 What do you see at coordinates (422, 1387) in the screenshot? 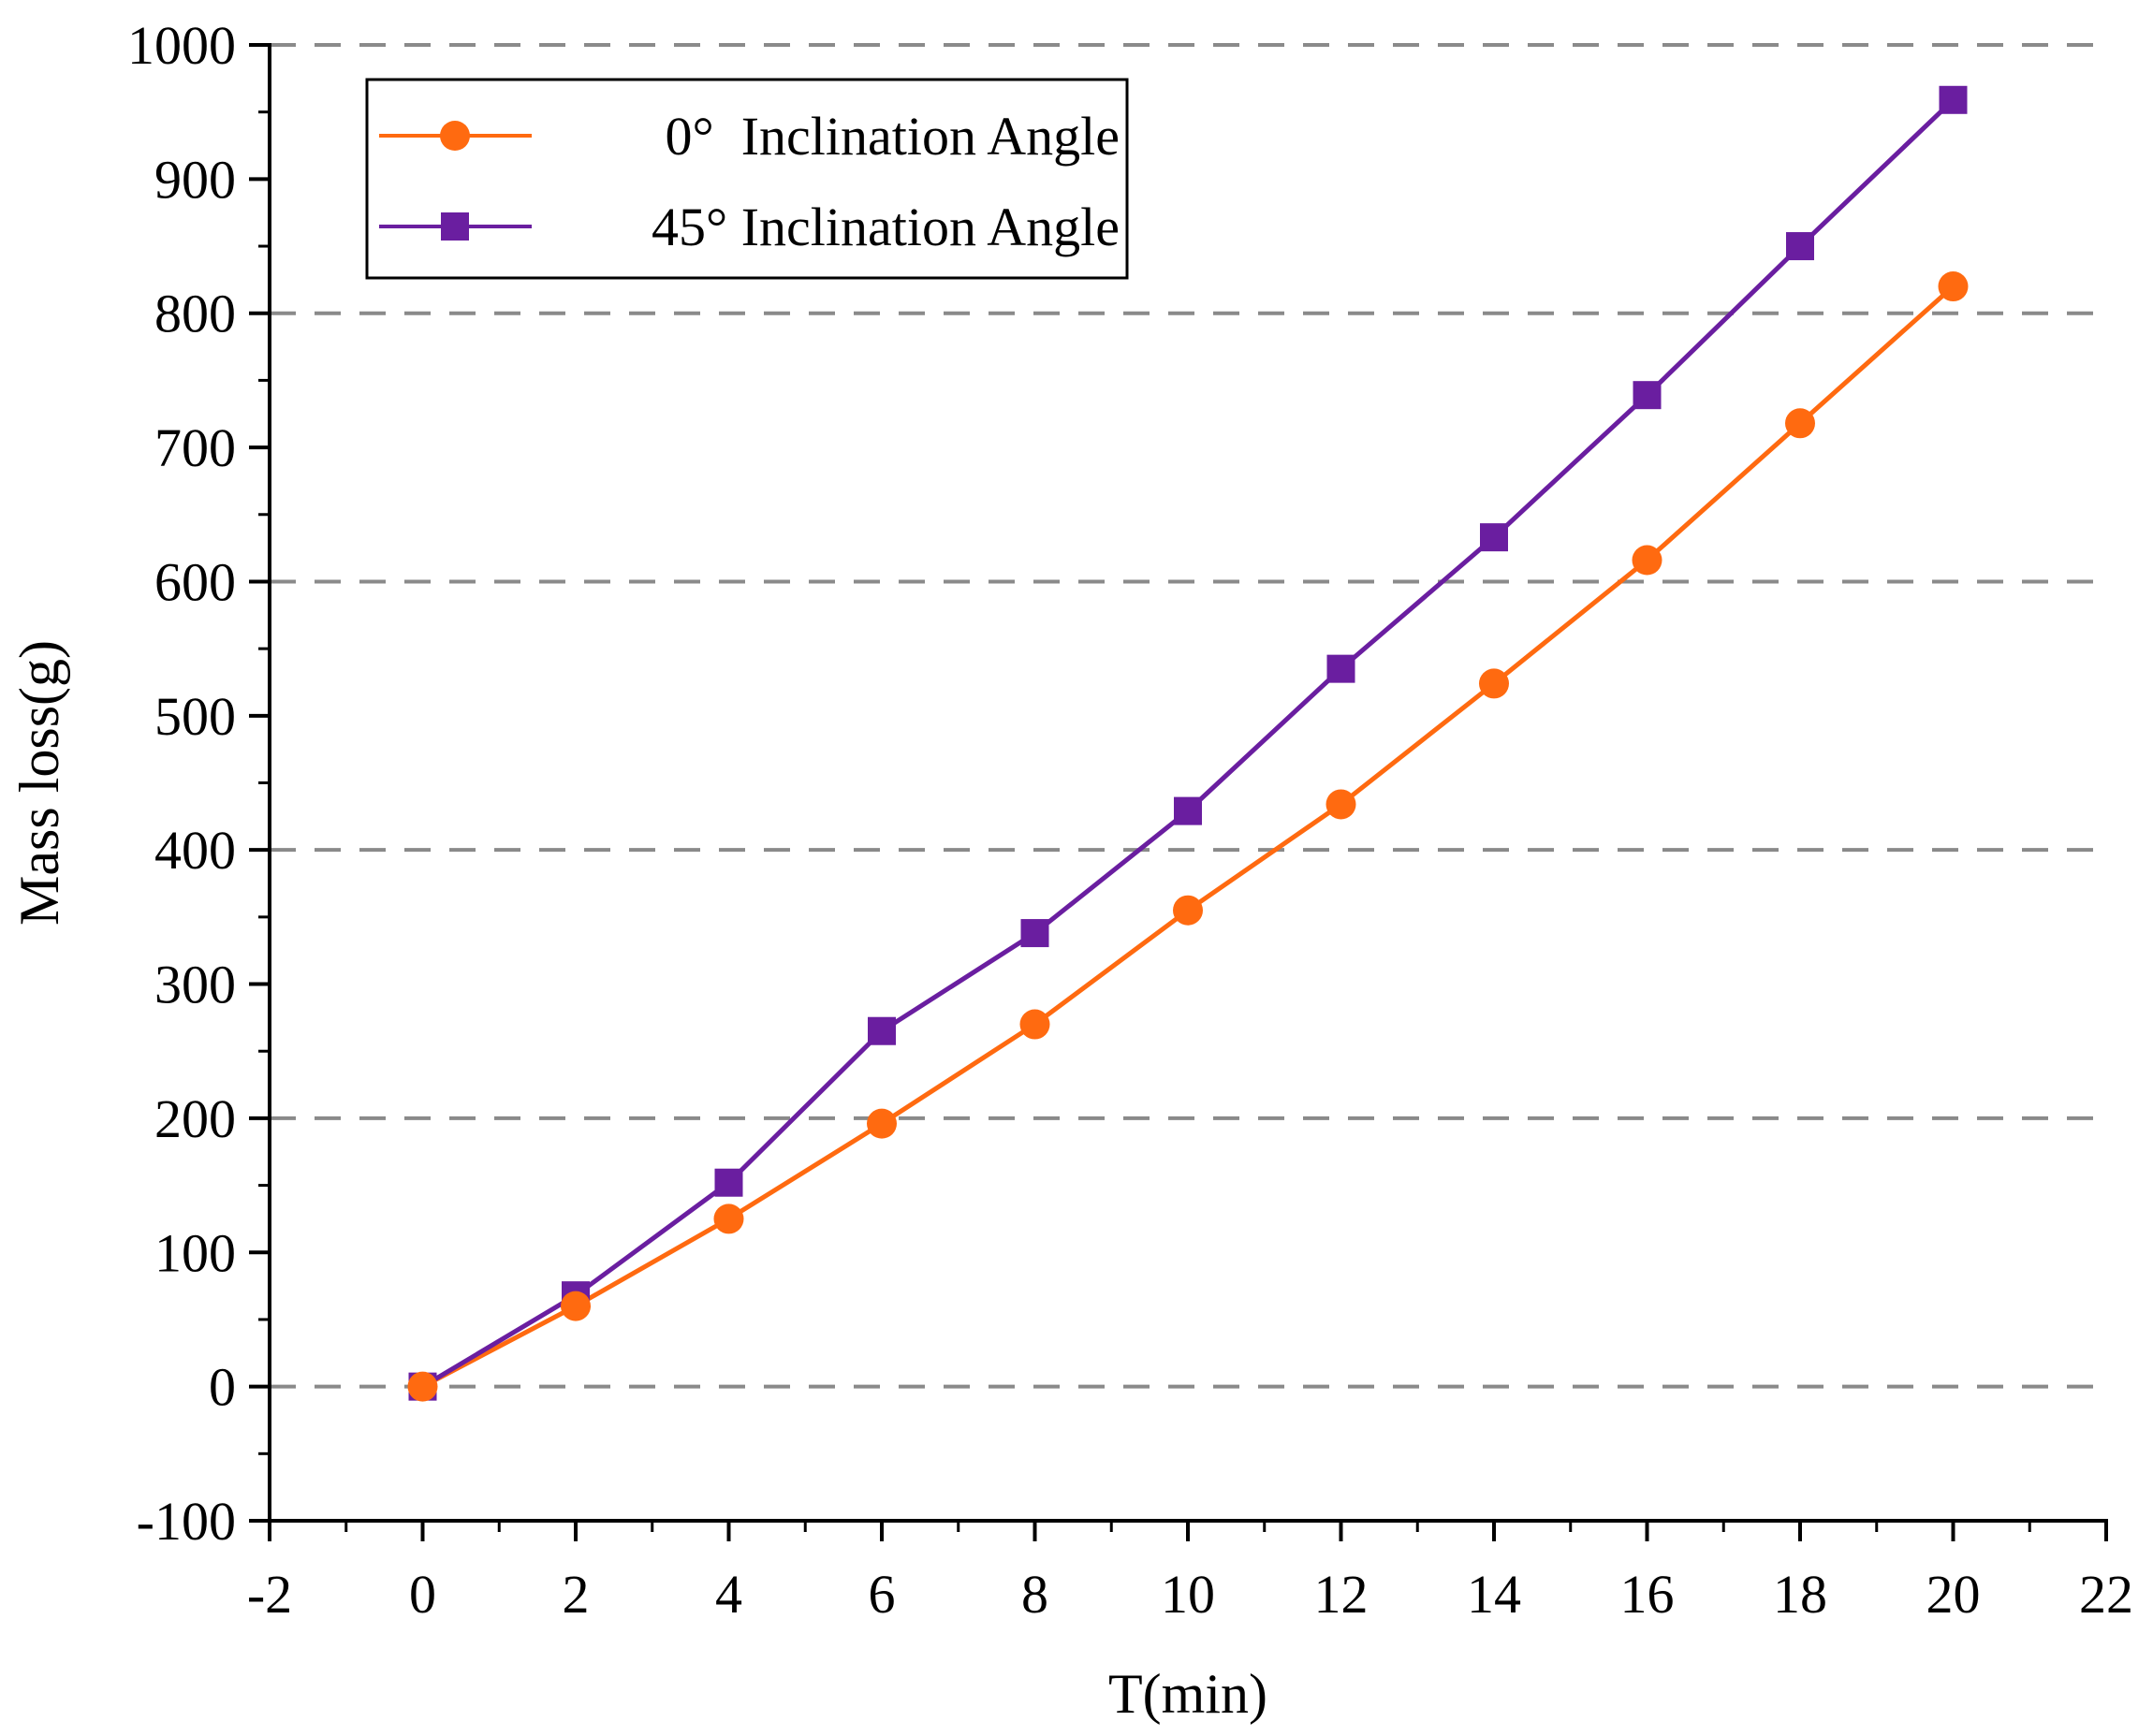
I see `point-0deg-t0` at bounding box center [422, 1387].